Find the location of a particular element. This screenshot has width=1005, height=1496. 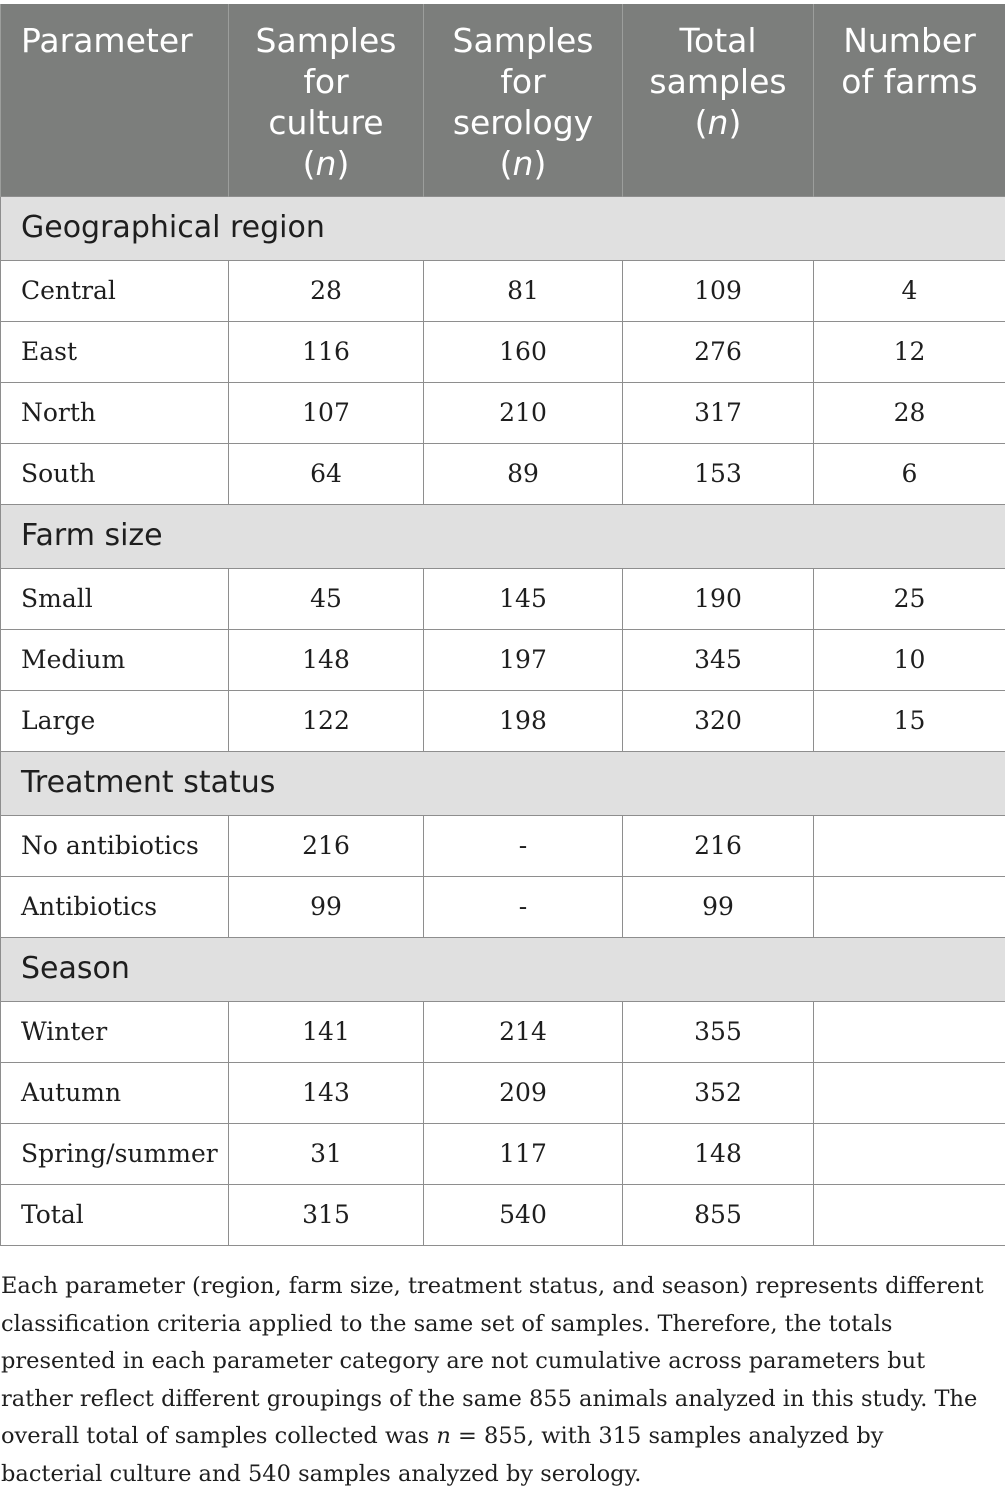

row-label: Central is located at coordinates (114, 290).